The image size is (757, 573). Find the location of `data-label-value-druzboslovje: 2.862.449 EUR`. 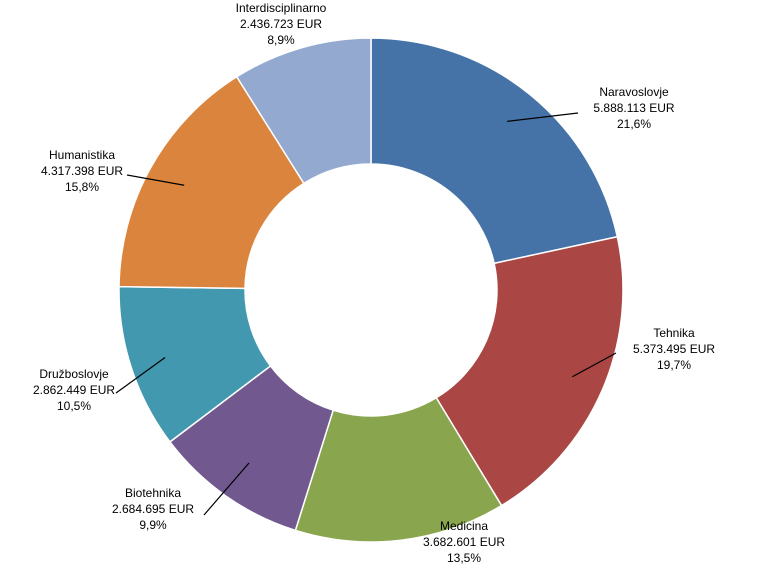

data-label-value-druzboslovje: 2.862.449 EUR is located at coordinates (74, 390).